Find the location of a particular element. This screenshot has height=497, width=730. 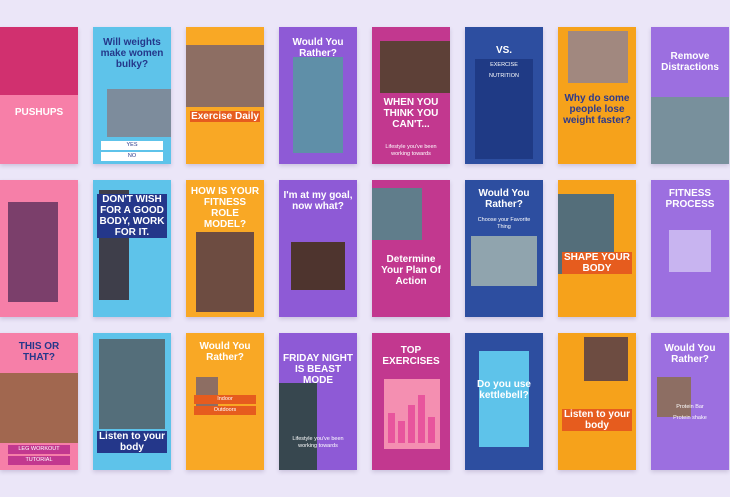

template-card: Remove Distractions is located at coordinates (690, 95).